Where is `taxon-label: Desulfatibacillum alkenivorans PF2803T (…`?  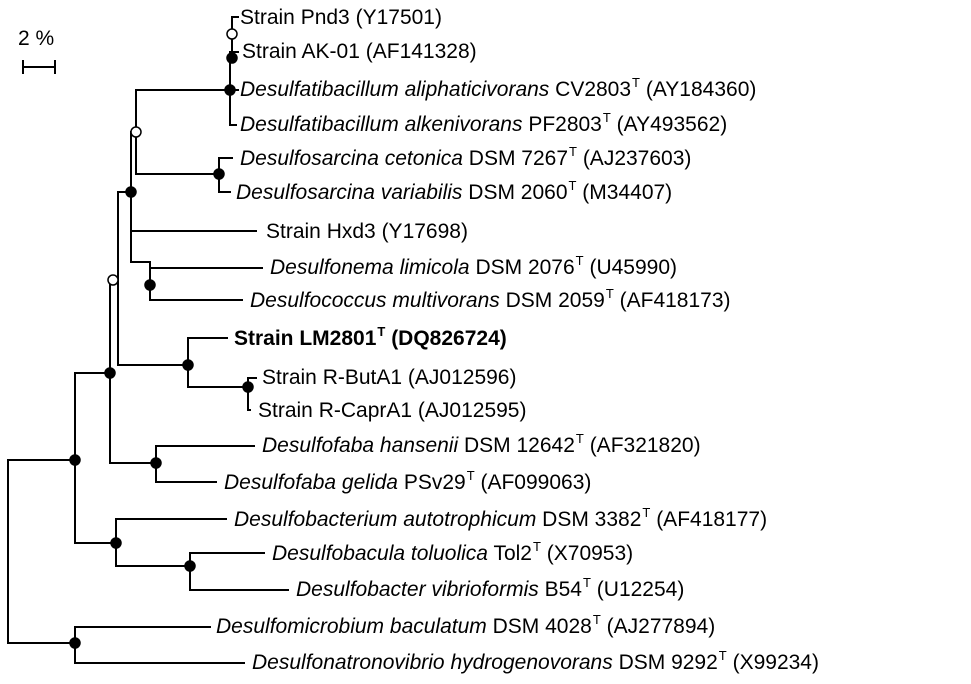 taxon-label: Desulfatibacillum alkenivorans PF2803T (… is located at coordinates (484, 125).